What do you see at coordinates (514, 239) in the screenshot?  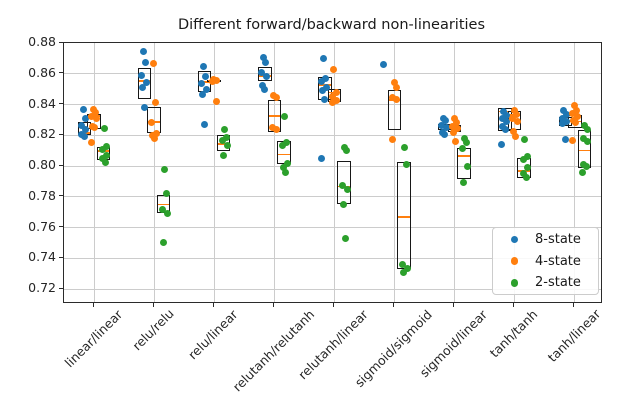 I see `legend-marker-8-state-icon` at bounding box center [514, 239].